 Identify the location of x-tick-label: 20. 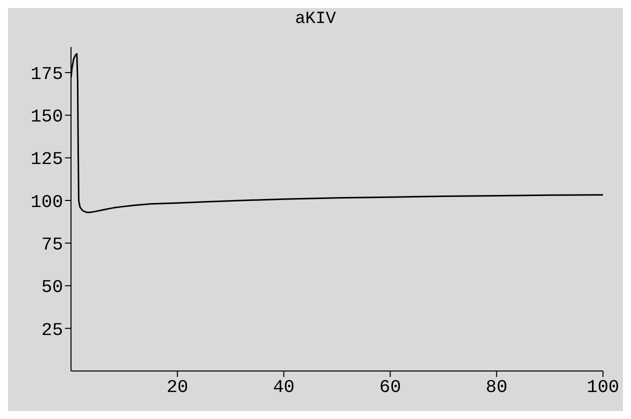
(177, 388).